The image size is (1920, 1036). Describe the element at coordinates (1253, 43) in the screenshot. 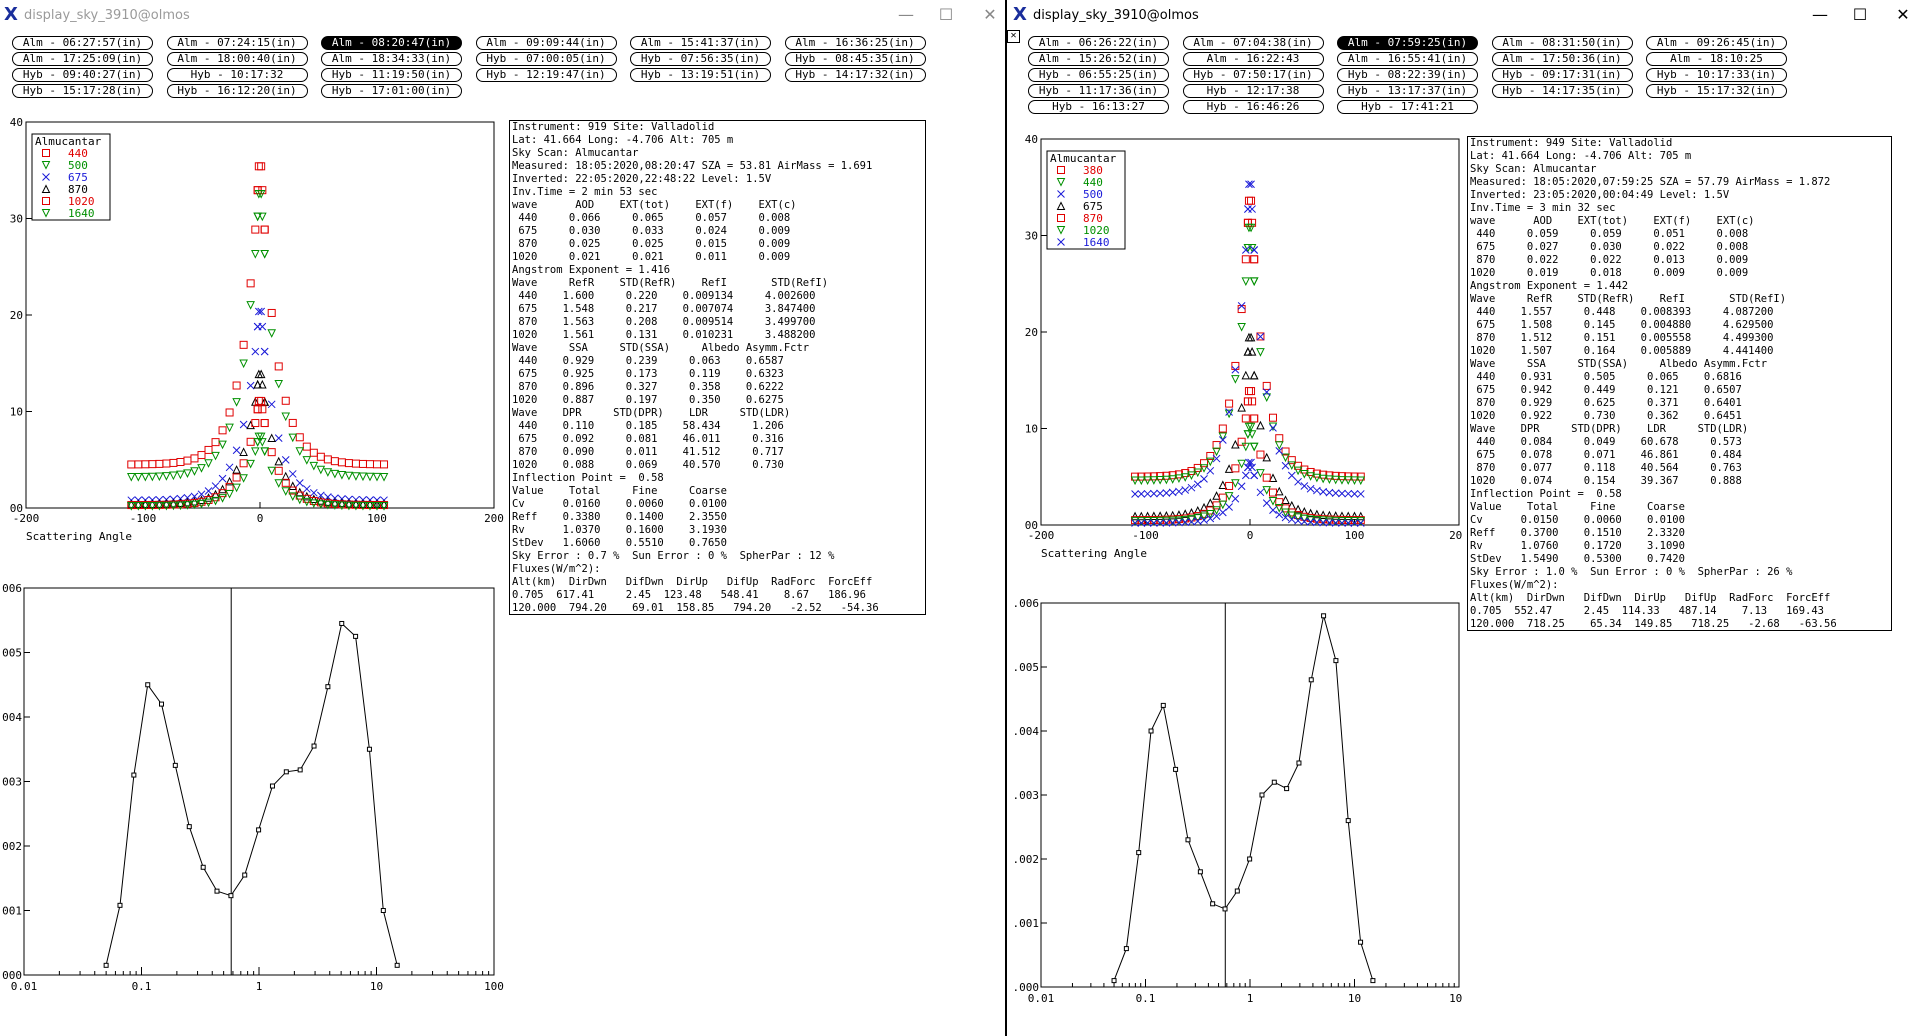

I see `scan-button: Alm - 07:04:38(in)` at that location.